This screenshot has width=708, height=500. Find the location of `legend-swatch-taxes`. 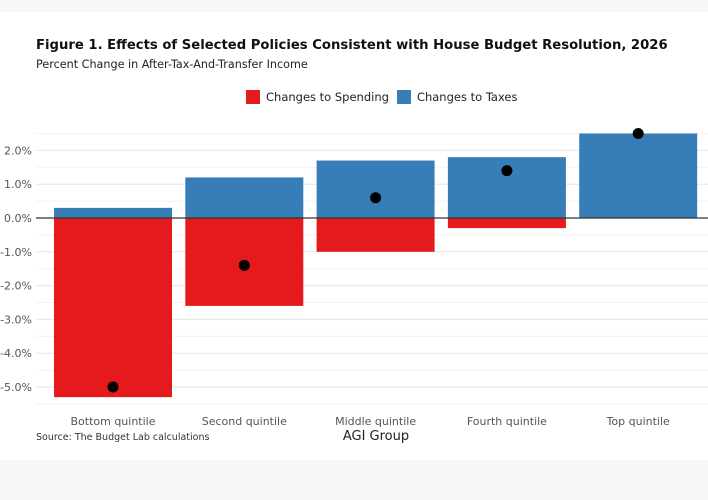

legend-swatch-taxes is located at coordinates (403, 97).